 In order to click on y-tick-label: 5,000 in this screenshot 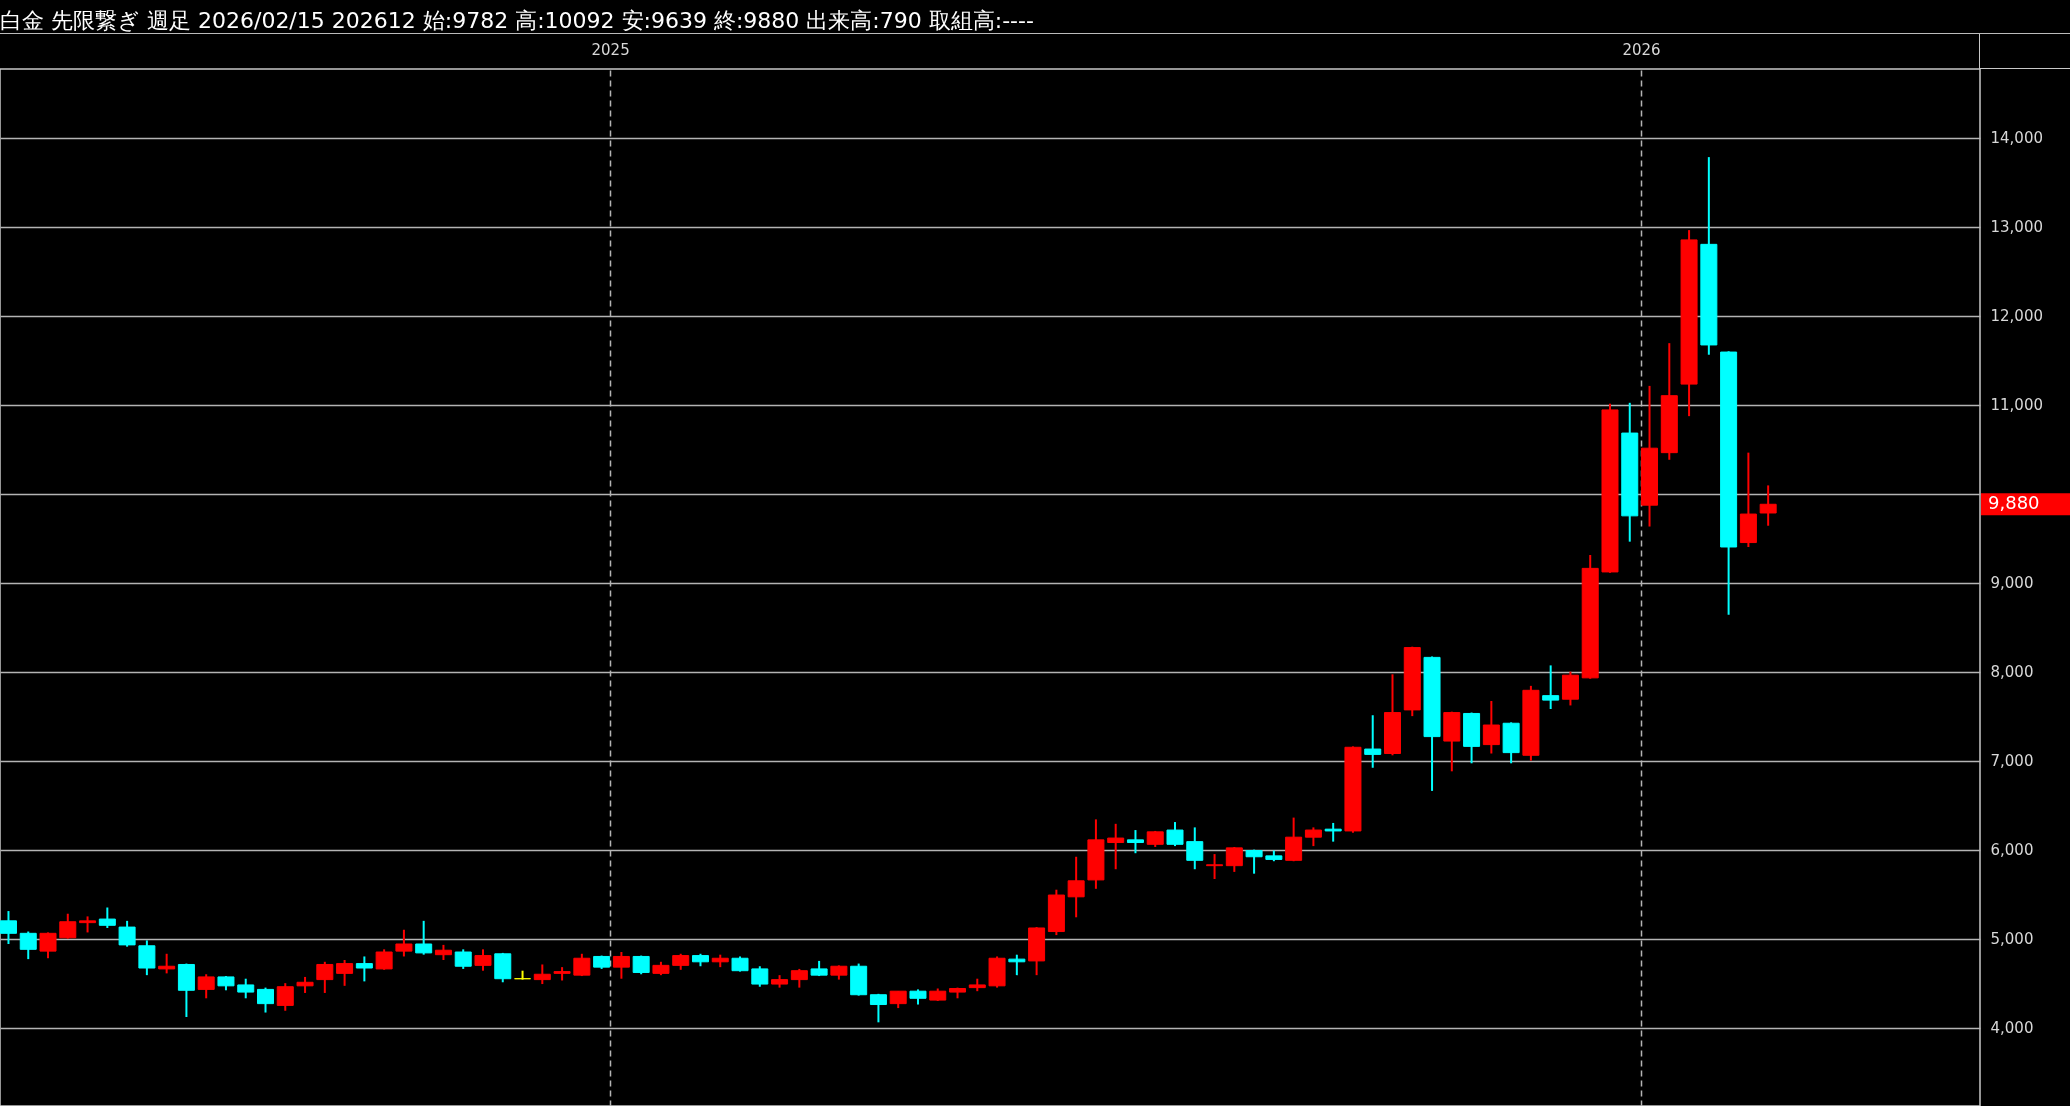, I will do `click(2012, 939)`.